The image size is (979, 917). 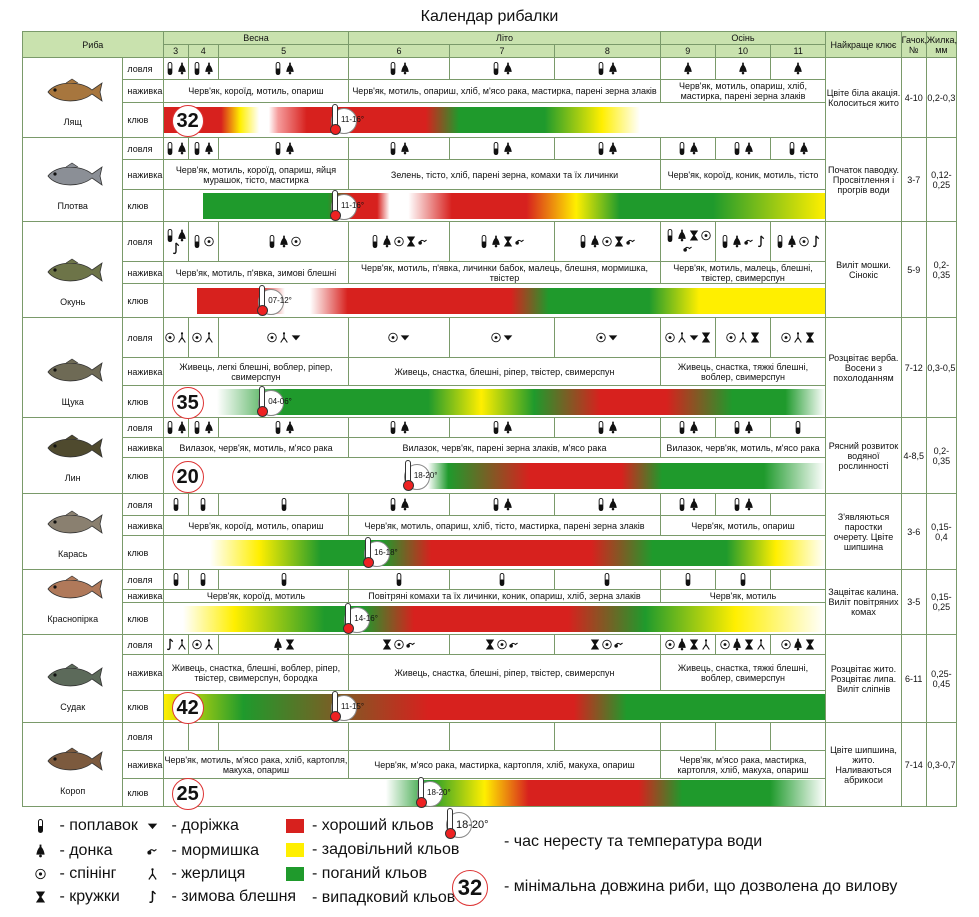 I want to click on legend-item: - випадковий кльов, so click(x=370, y=898).